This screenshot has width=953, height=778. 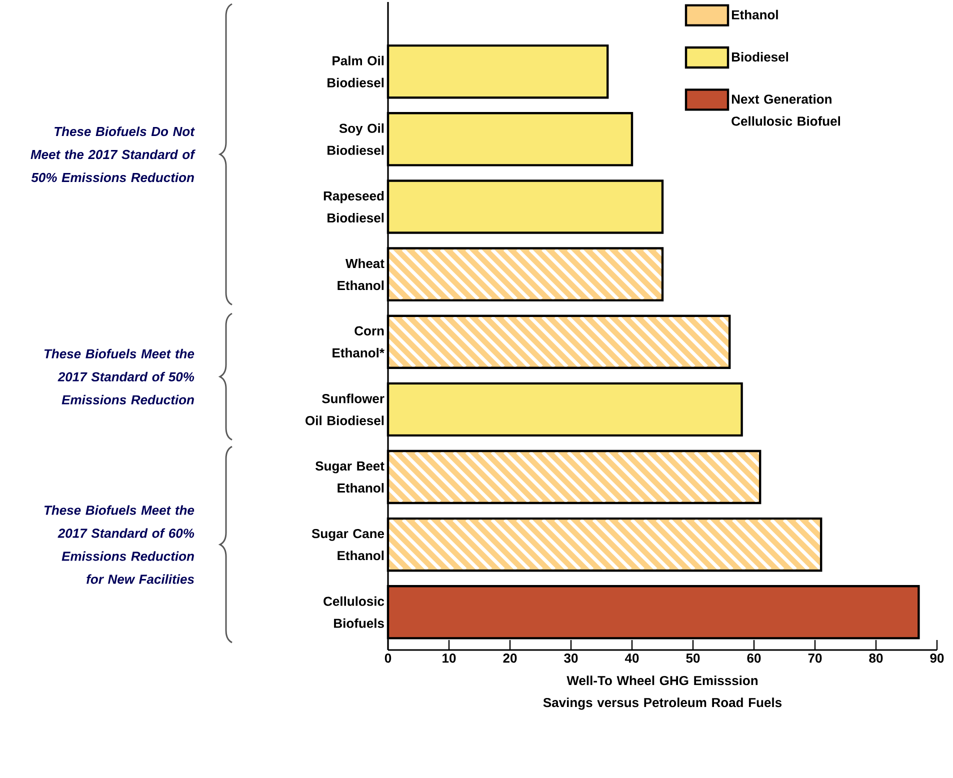 I want to click on legend-label: Next Generation Cellulosic Biofuel, so click(x=786, y=110).